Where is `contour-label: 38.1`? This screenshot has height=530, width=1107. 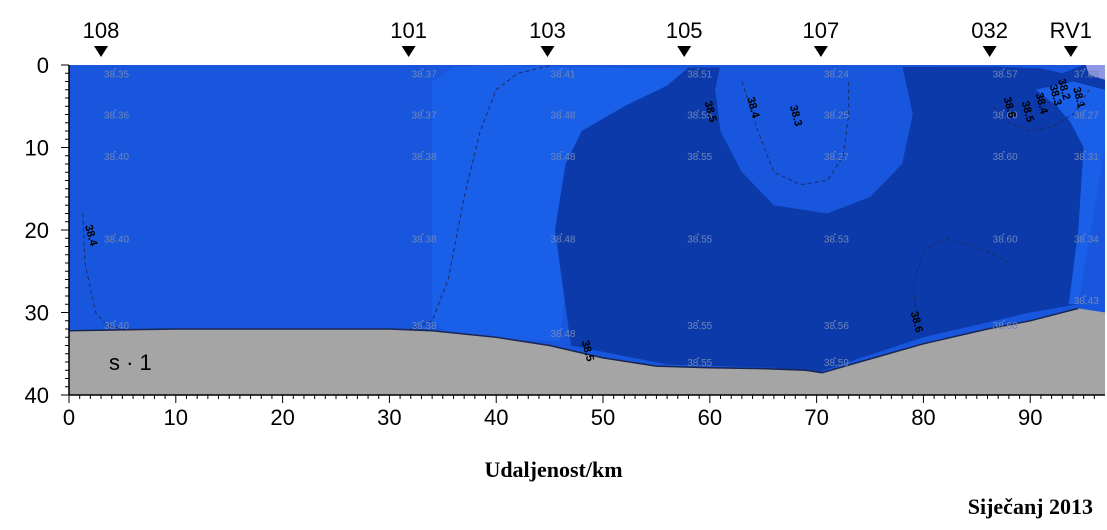
contour-label: 38.1 is located at coordinates (1078, 98).